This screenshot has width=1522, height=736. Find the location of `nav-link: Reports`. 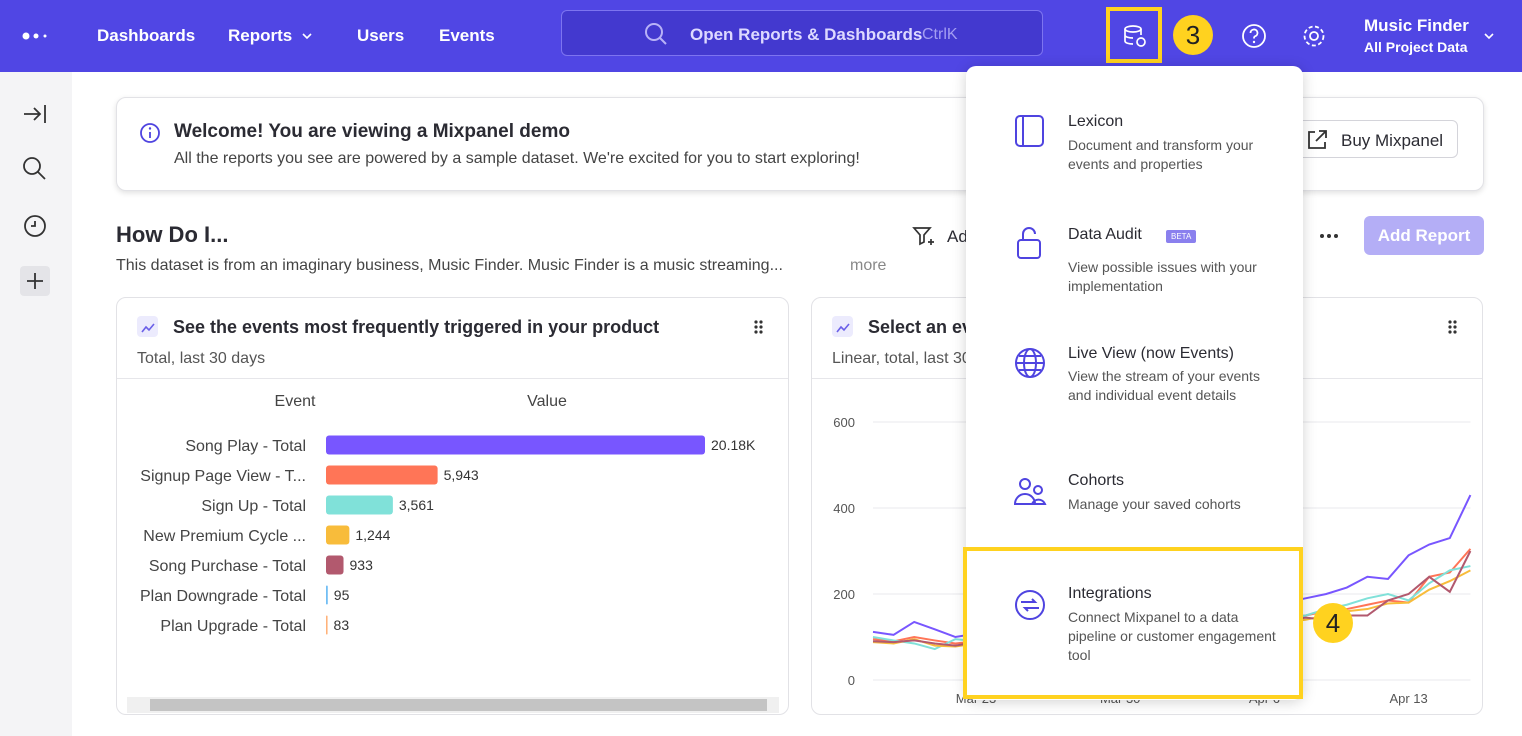

nav-link: Reports is located at coordinates (260, 35).